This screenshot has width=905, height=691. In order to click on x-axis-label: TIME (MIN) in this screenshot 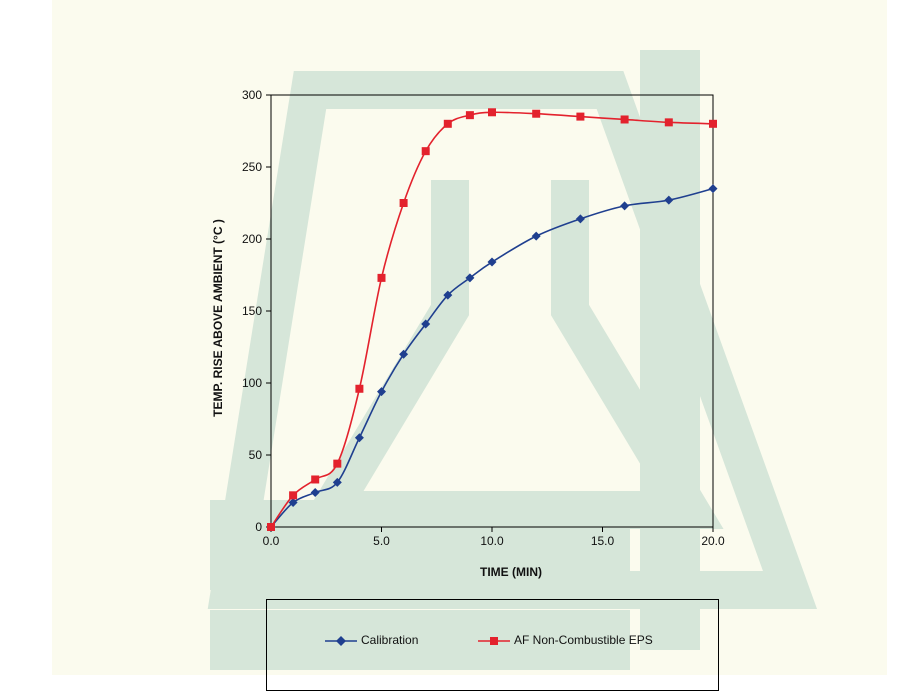, I will do `click(511, 572)`.